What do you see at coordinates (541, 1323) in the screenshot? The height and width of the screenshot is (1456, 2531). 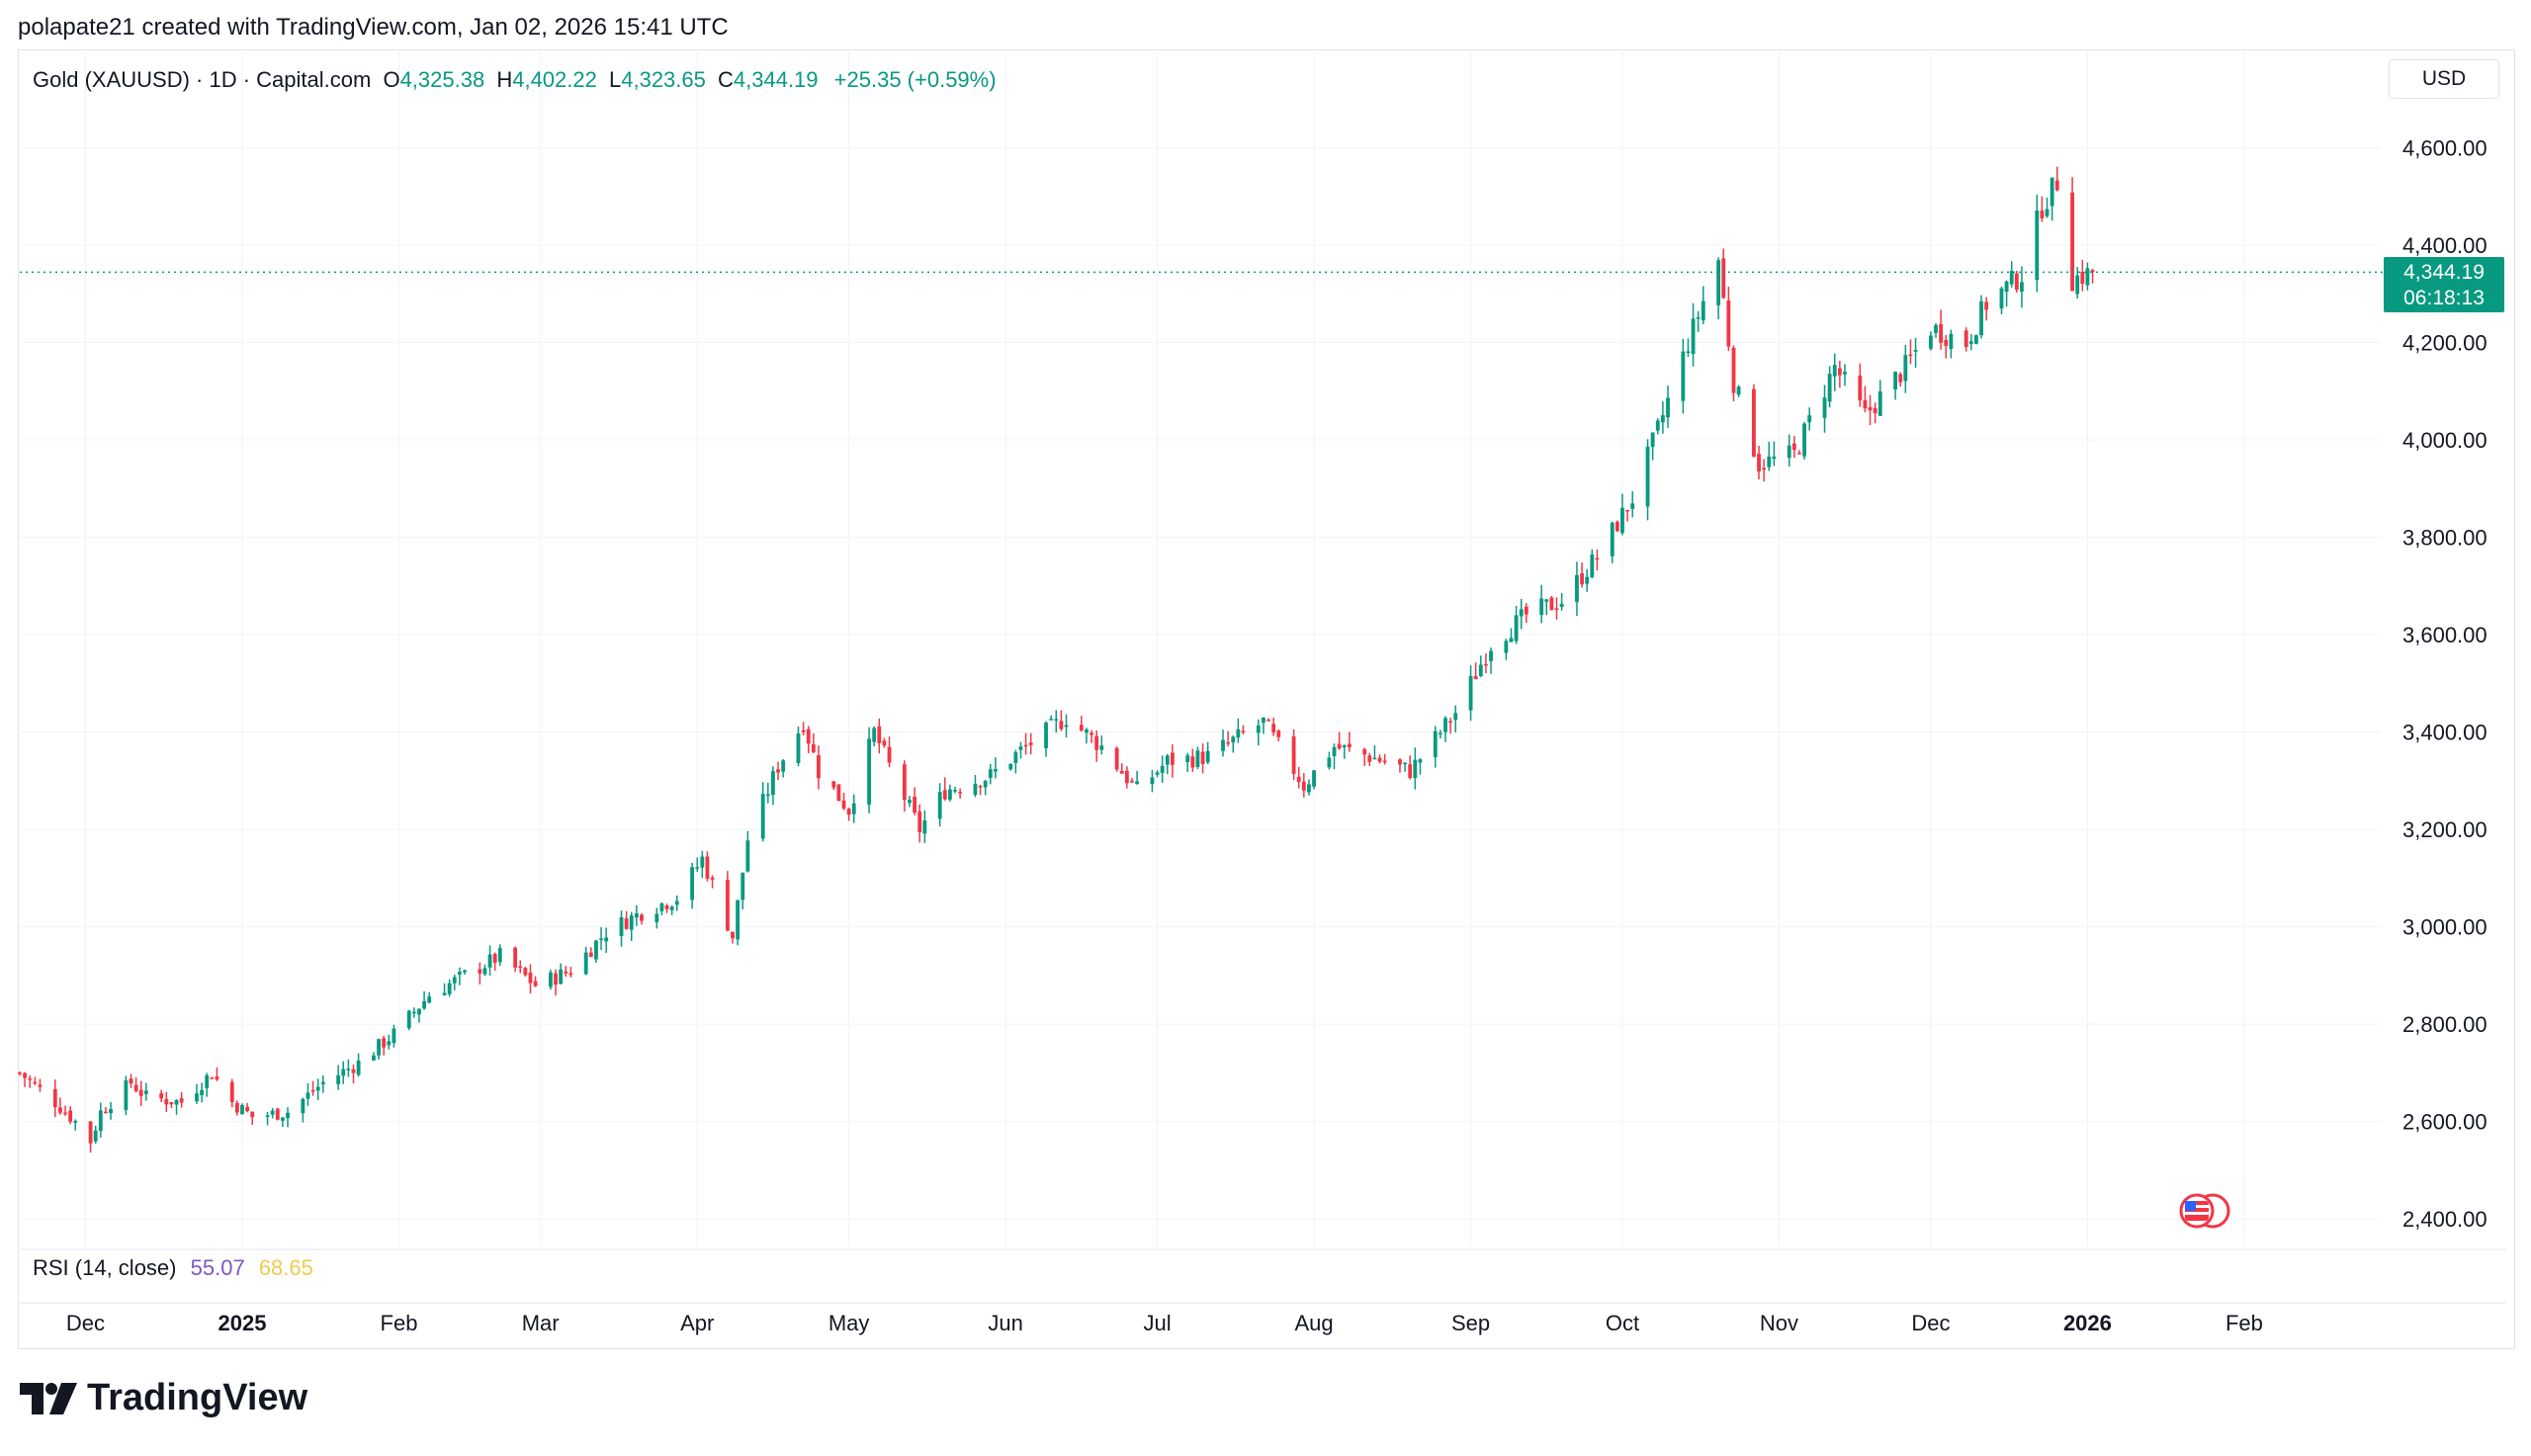 I see `time-tick-label: Mar` at bounding box center [541, 1323].